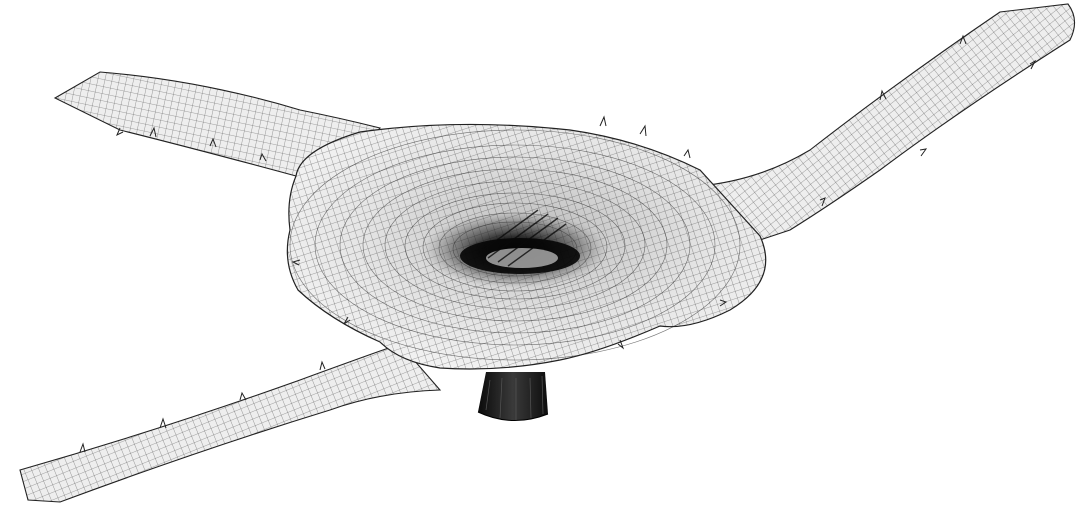 This screenshot has width=1087, height=508. Describe the element at coordinates (230, 423) in the screenshot. I see `lower-left-arm` at that location.